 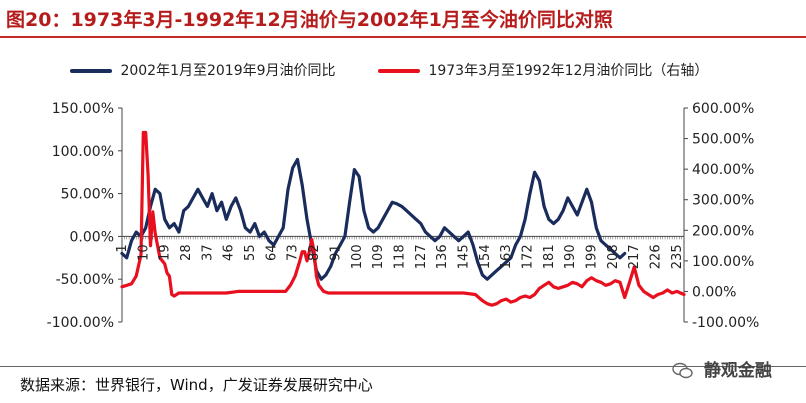 I want to click on legend-swatch-navy, so click(x=91, y=71).